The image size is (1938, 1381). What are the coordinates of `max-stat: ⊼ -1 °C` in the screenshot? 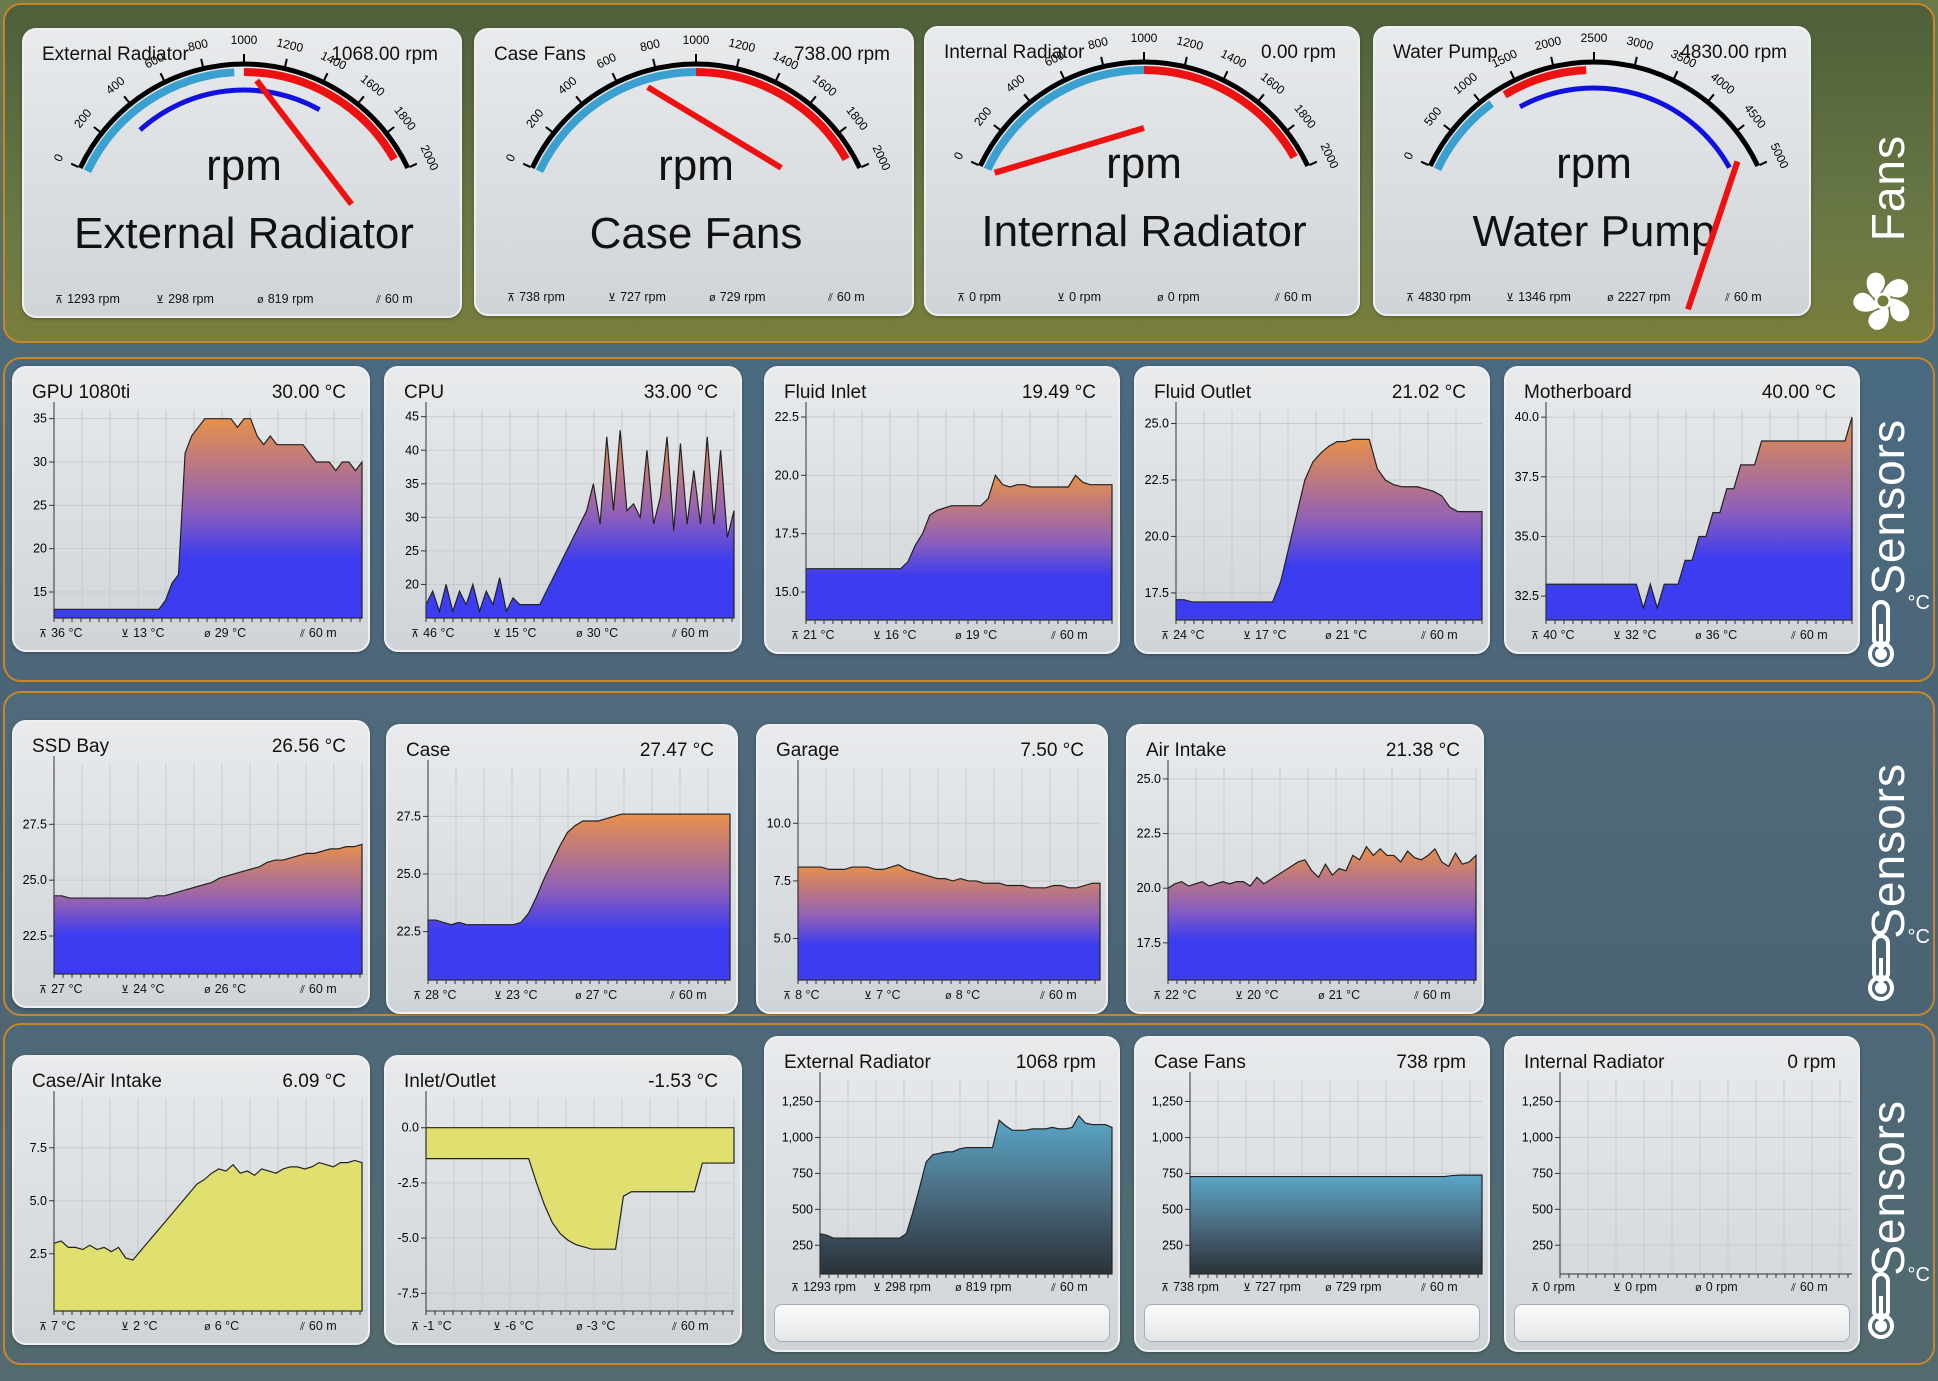 It's located at (431, 1326).